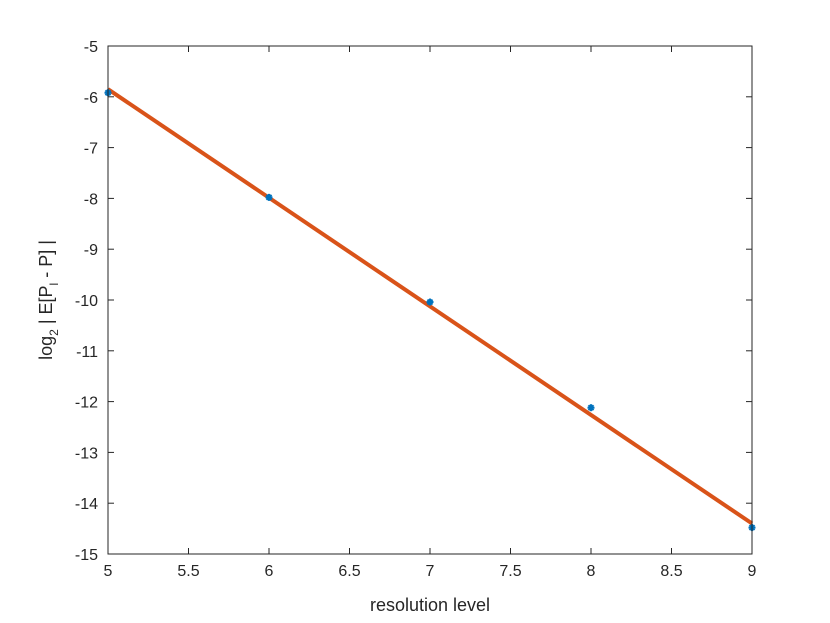 The width and height of the screenshot is (830, 623). I want to click on x-tick-label: 5.5, so click(188, 571).